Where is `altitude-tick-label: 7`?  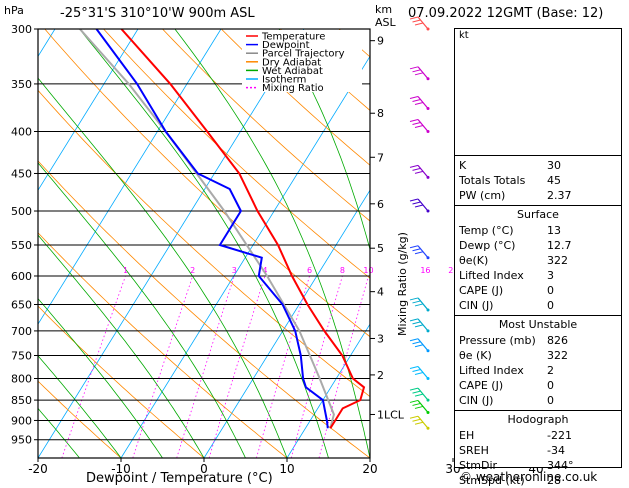 altitude-tick-label: 7 is located at coordinates (380, 157).